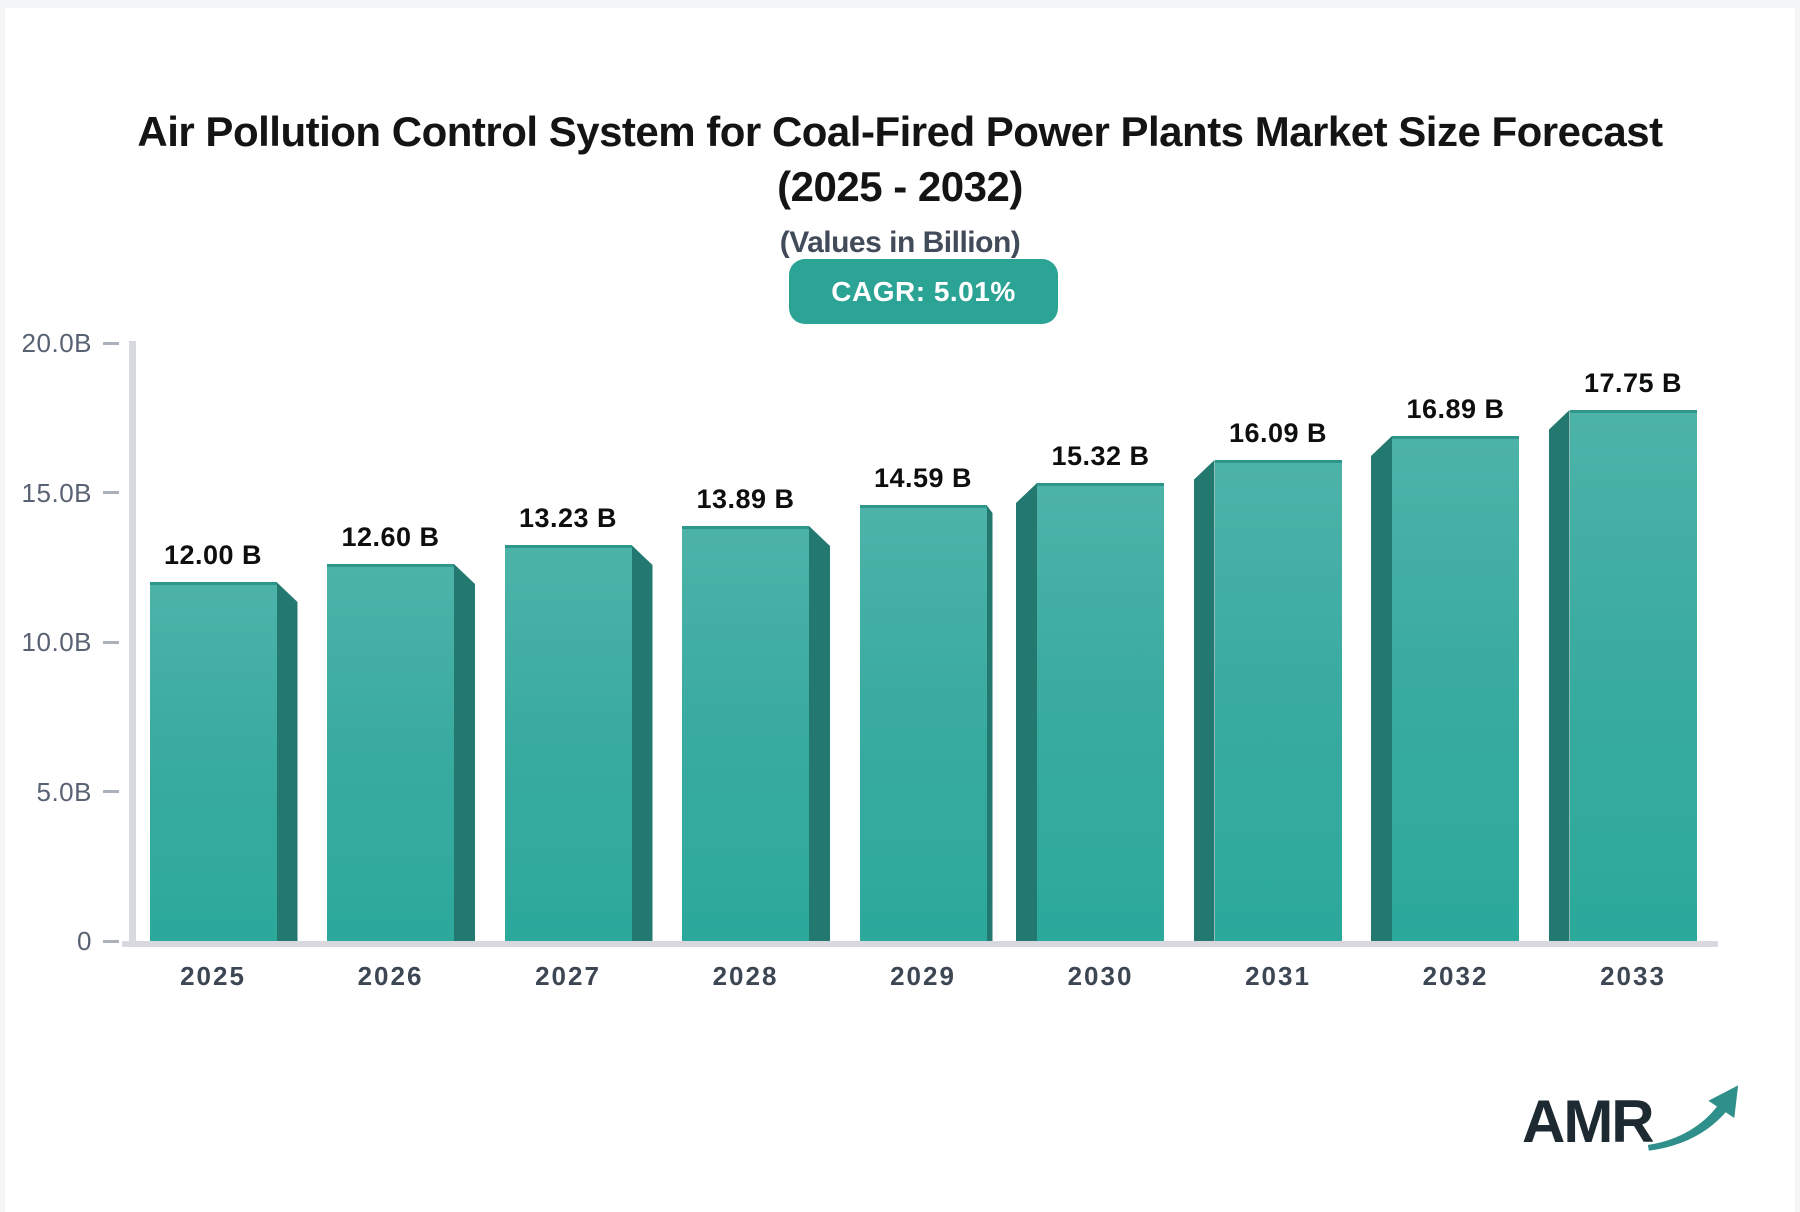  What do you see at coordinates (1455, 690) in the screenshot?
I see `bar-2032` at bounding box center [1455, 690].